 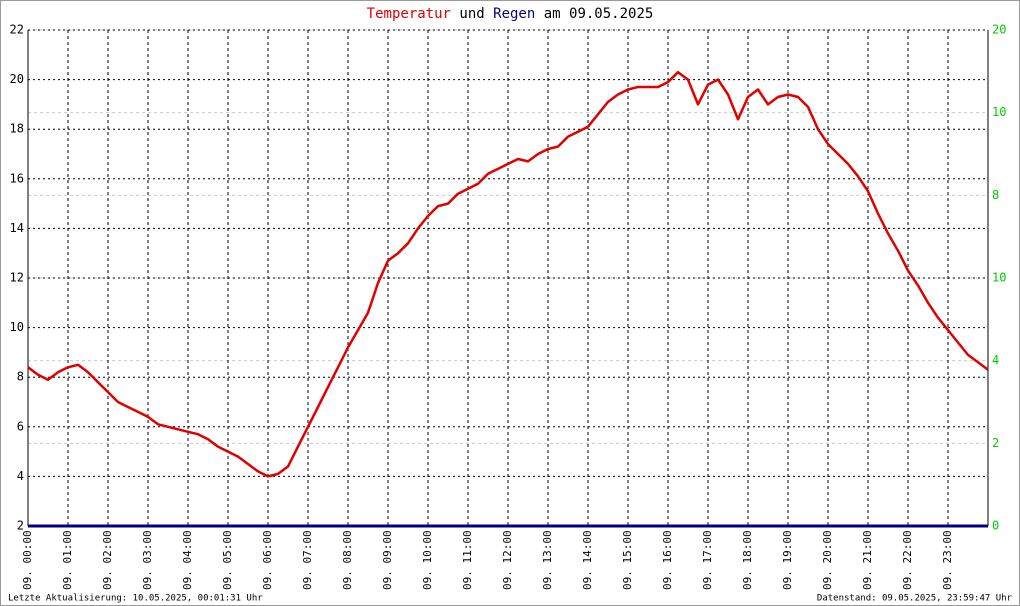 What do you see at coordinates (17, 178) in the screenshot?
I see `y-tick-label: 16` at bounding box center [17, 178].